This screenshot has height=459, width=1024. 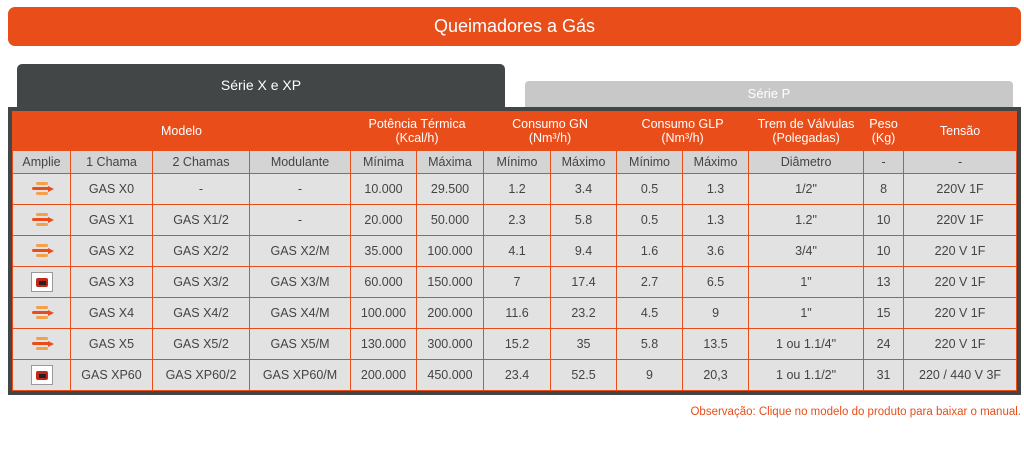 I want to click on subheader-cell: 2 Chamas, so click(x=201, y=162).